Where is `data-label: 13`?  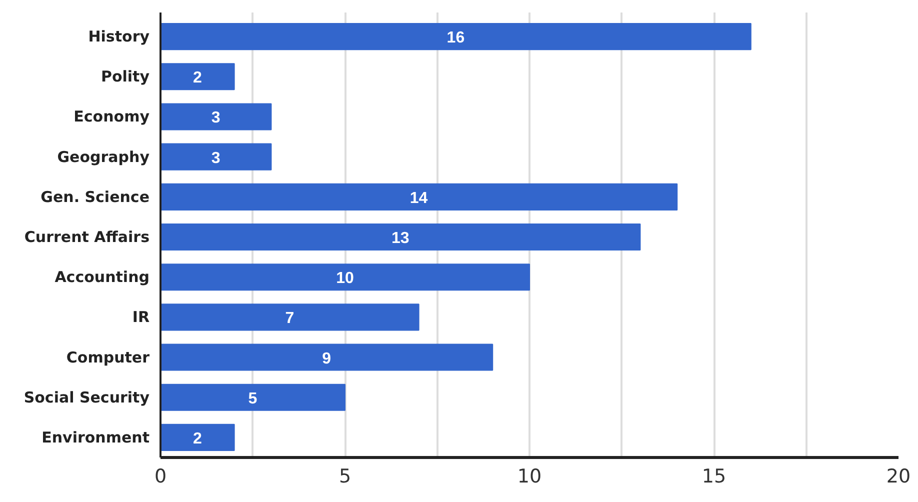 data-label: 13 is located at coordinates (400, 239).